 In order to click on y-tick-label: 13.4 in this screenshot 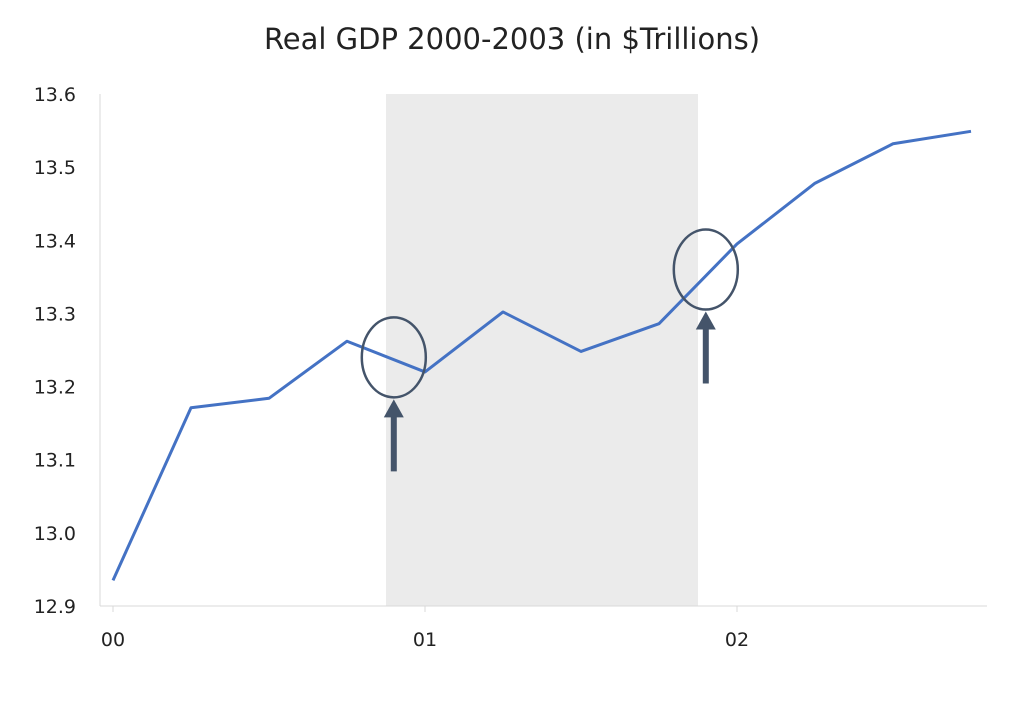, I will do `click(55, 241)`.